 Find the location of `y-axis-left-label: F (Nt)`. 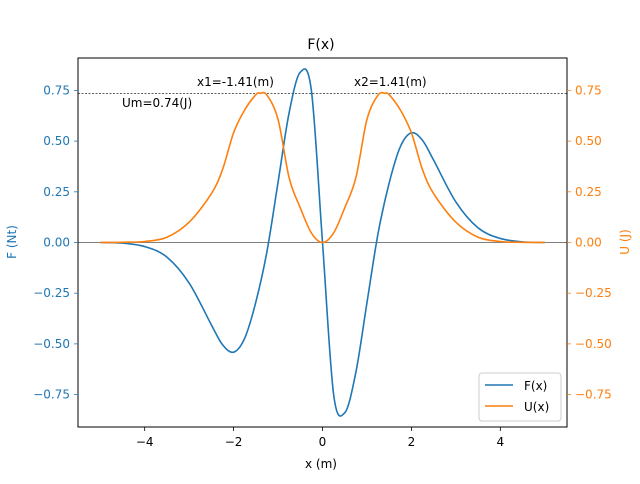

y-axis-left-label: F (Nt) is located at coordinates (12, 242).